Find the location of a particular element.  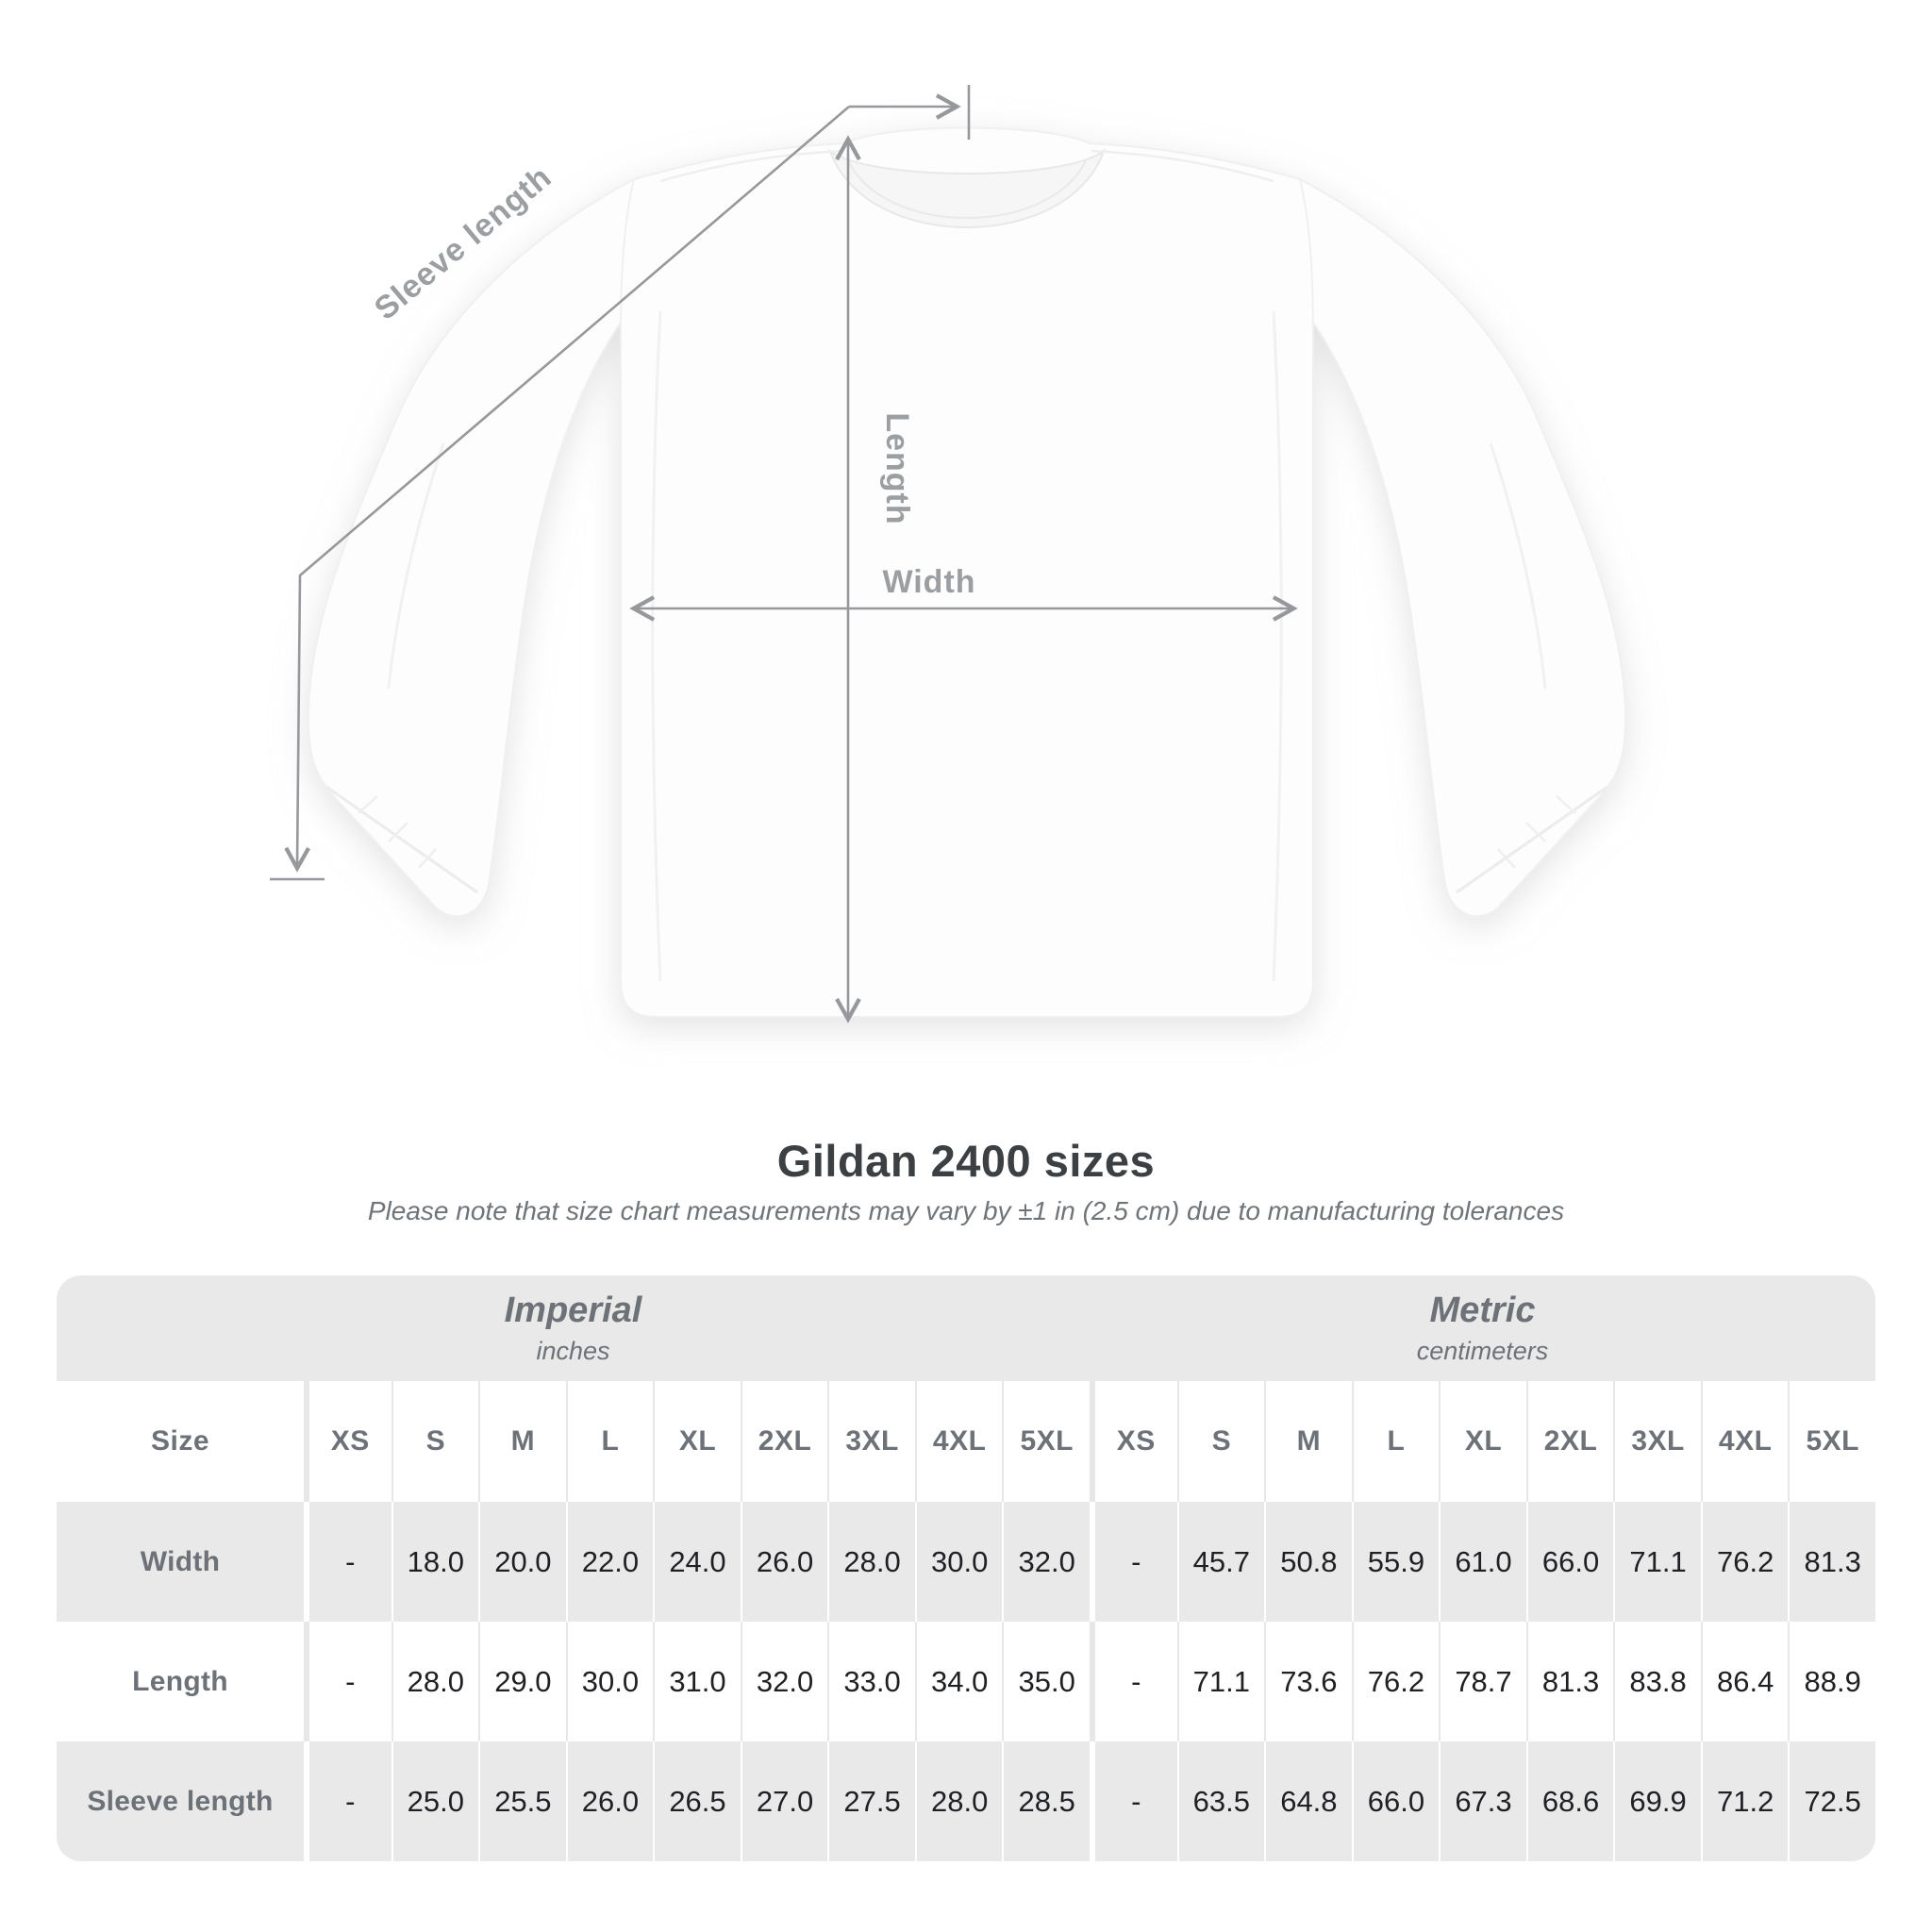

value-cell: 69.9 is located at coordinates (1657, 1801).